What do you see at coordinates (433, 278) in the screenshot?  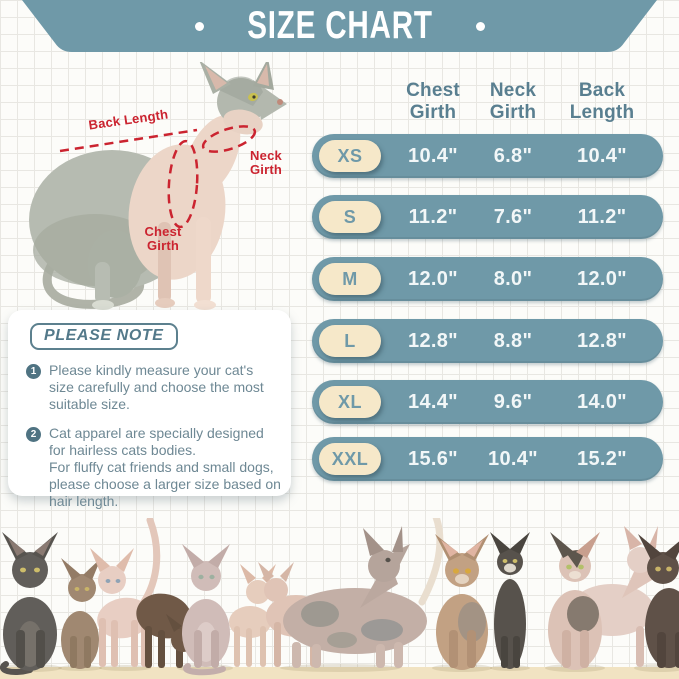 I see `chest-value: 12.0"` at bounding box center [433, 278].